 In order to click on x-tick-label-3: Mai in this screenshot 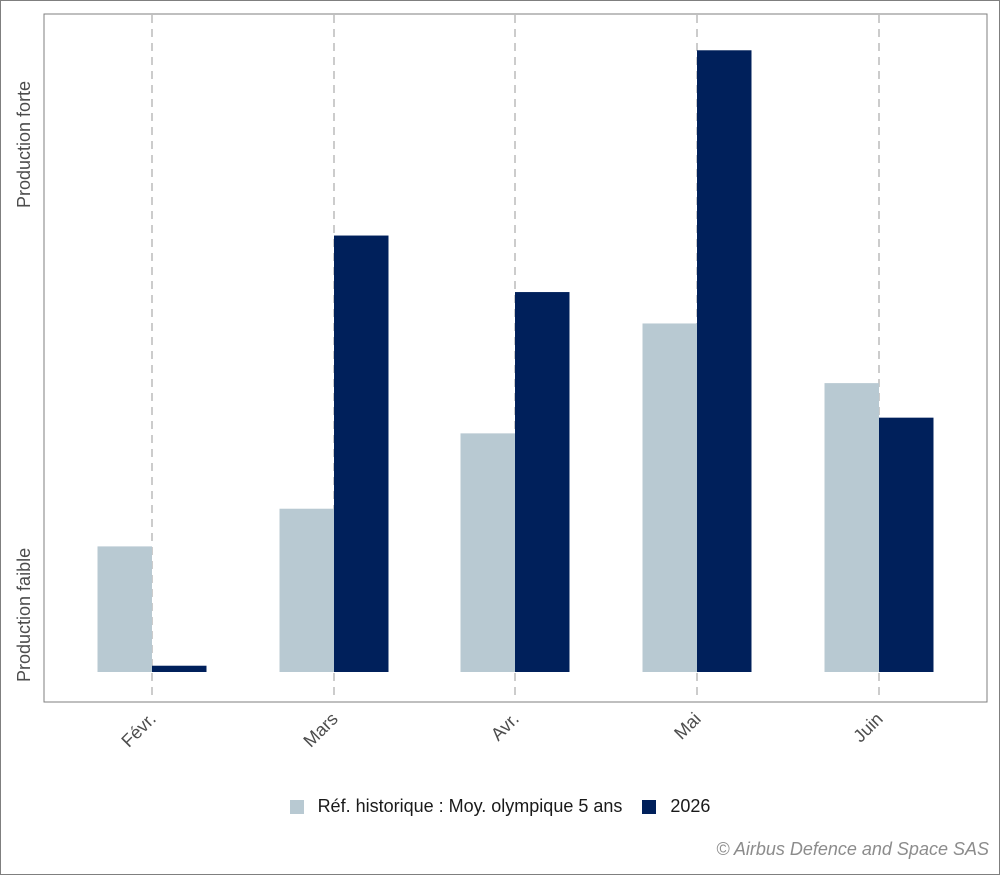, I will do `click(687, 726)`.